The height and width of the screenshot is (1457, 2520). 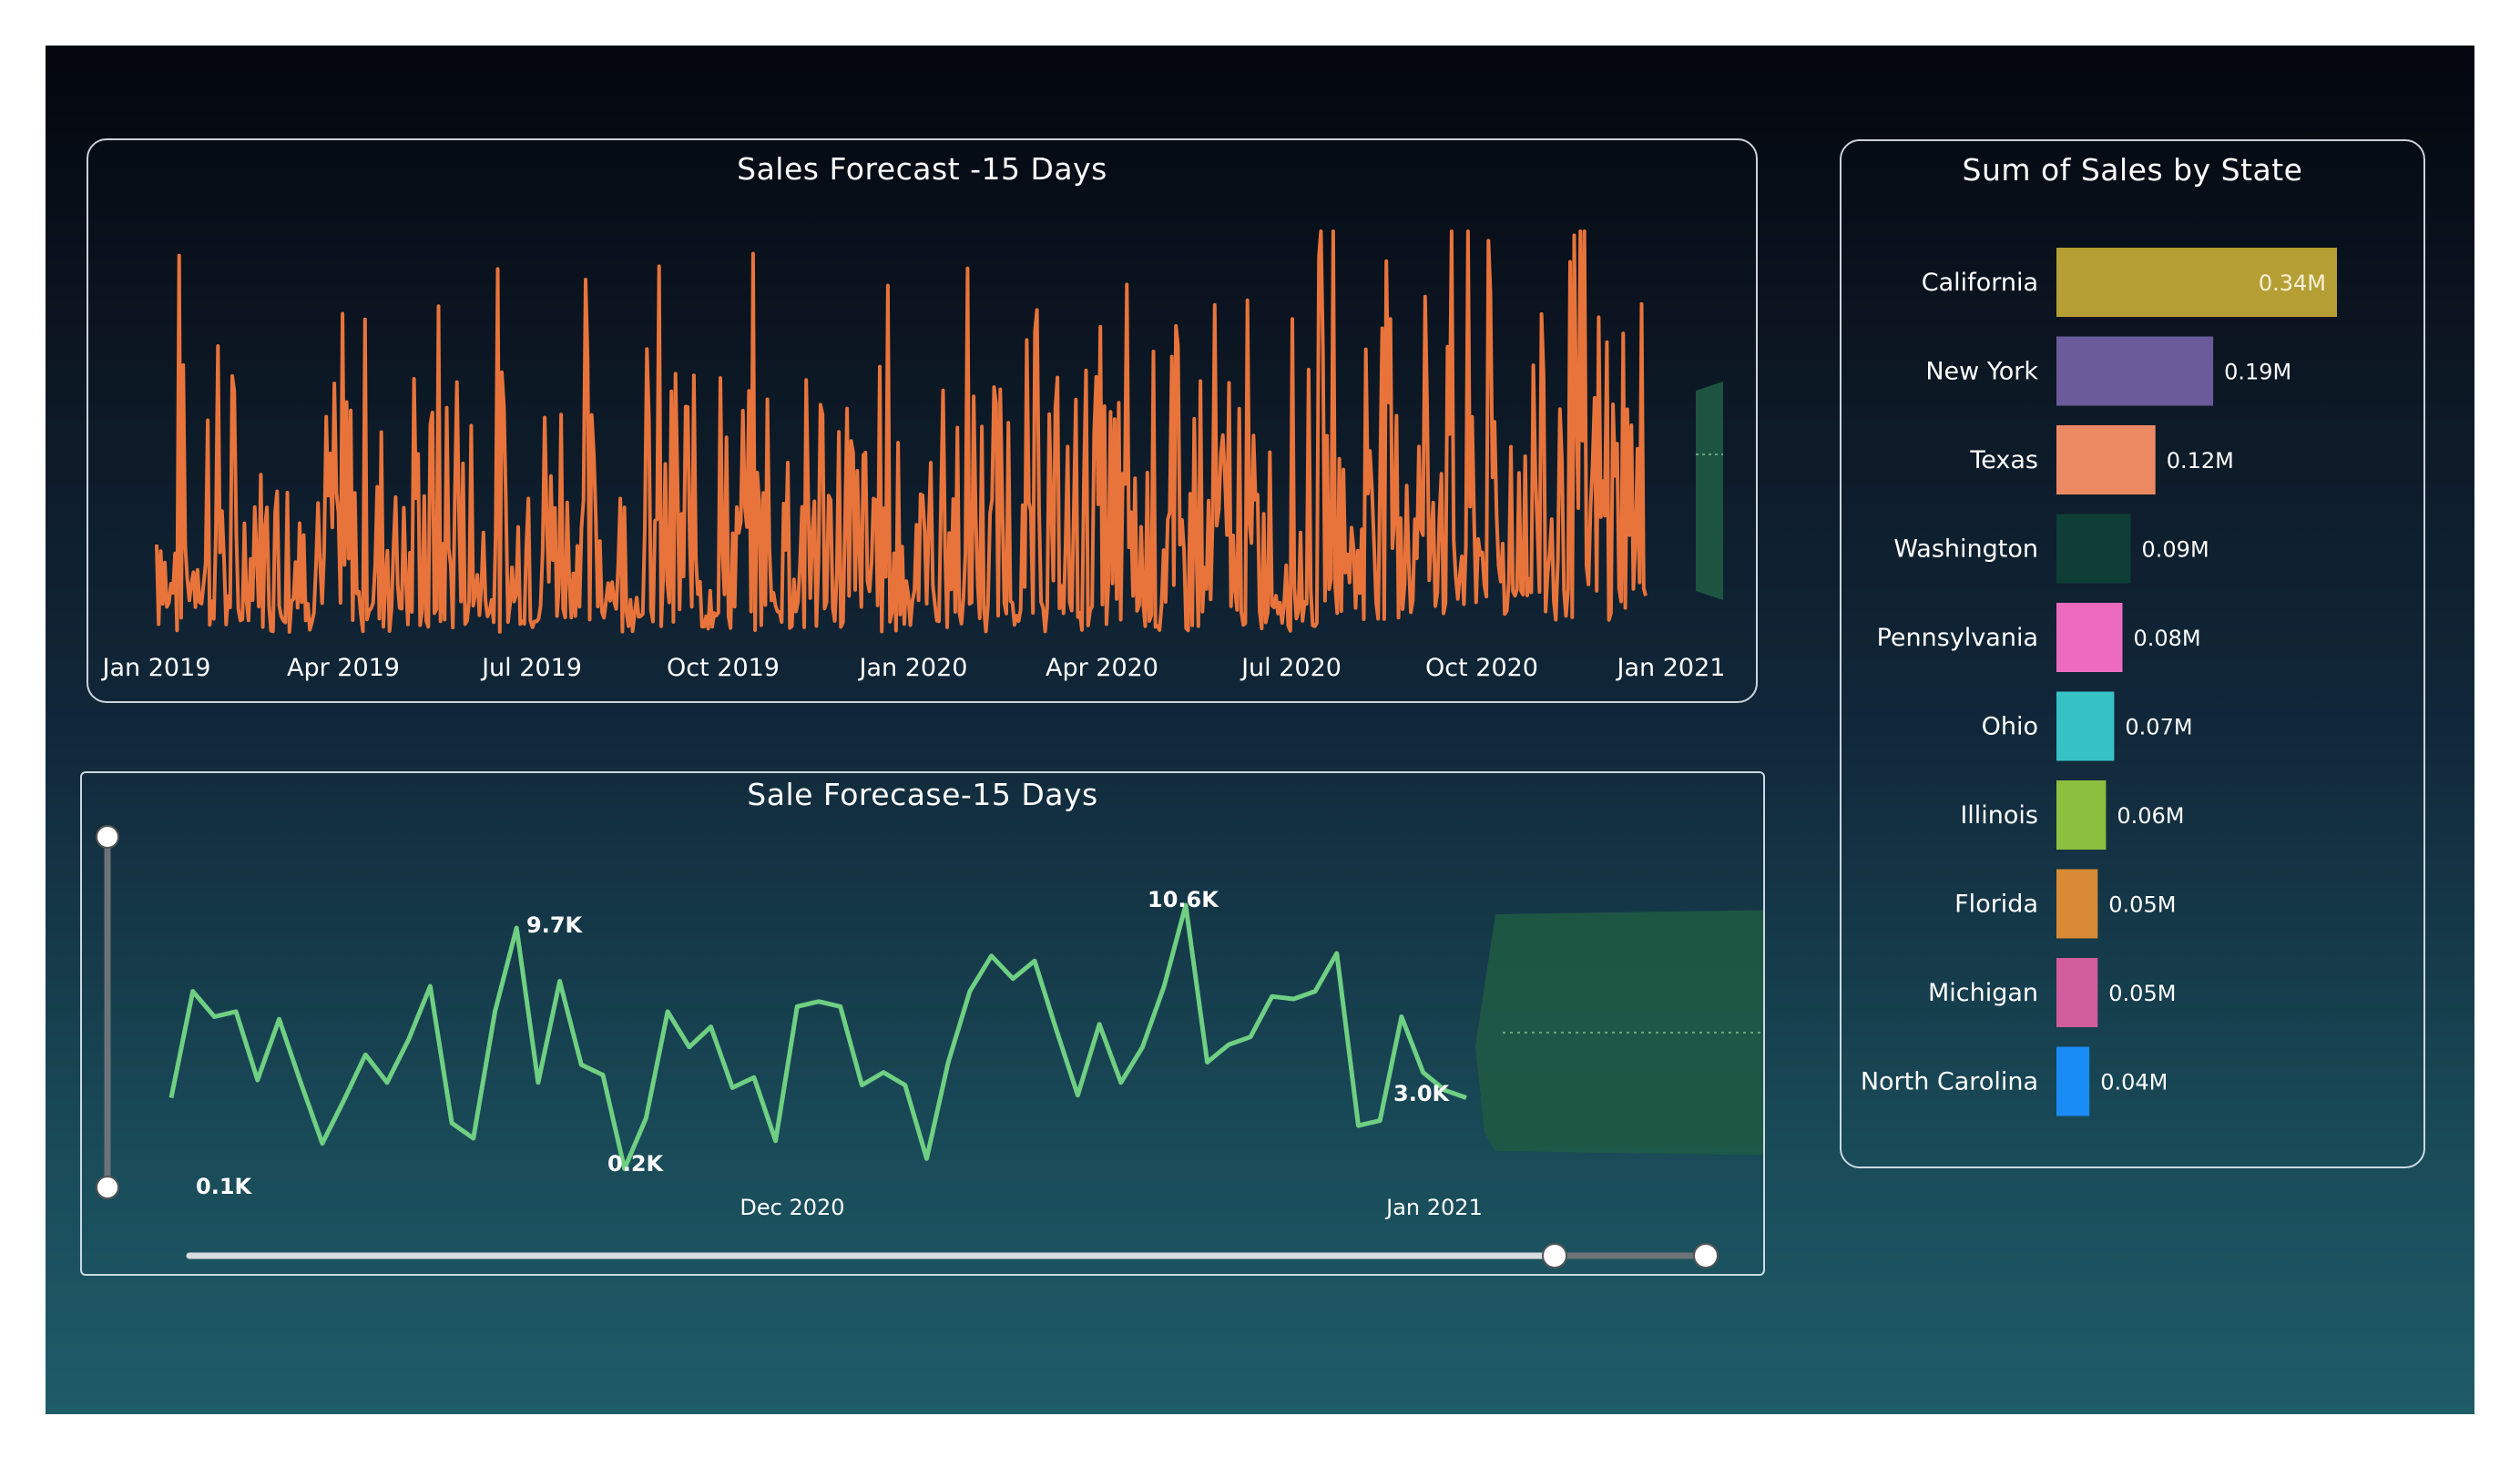 I want to click on vertical-zoom-handle-top, so click(x=107, y=837).